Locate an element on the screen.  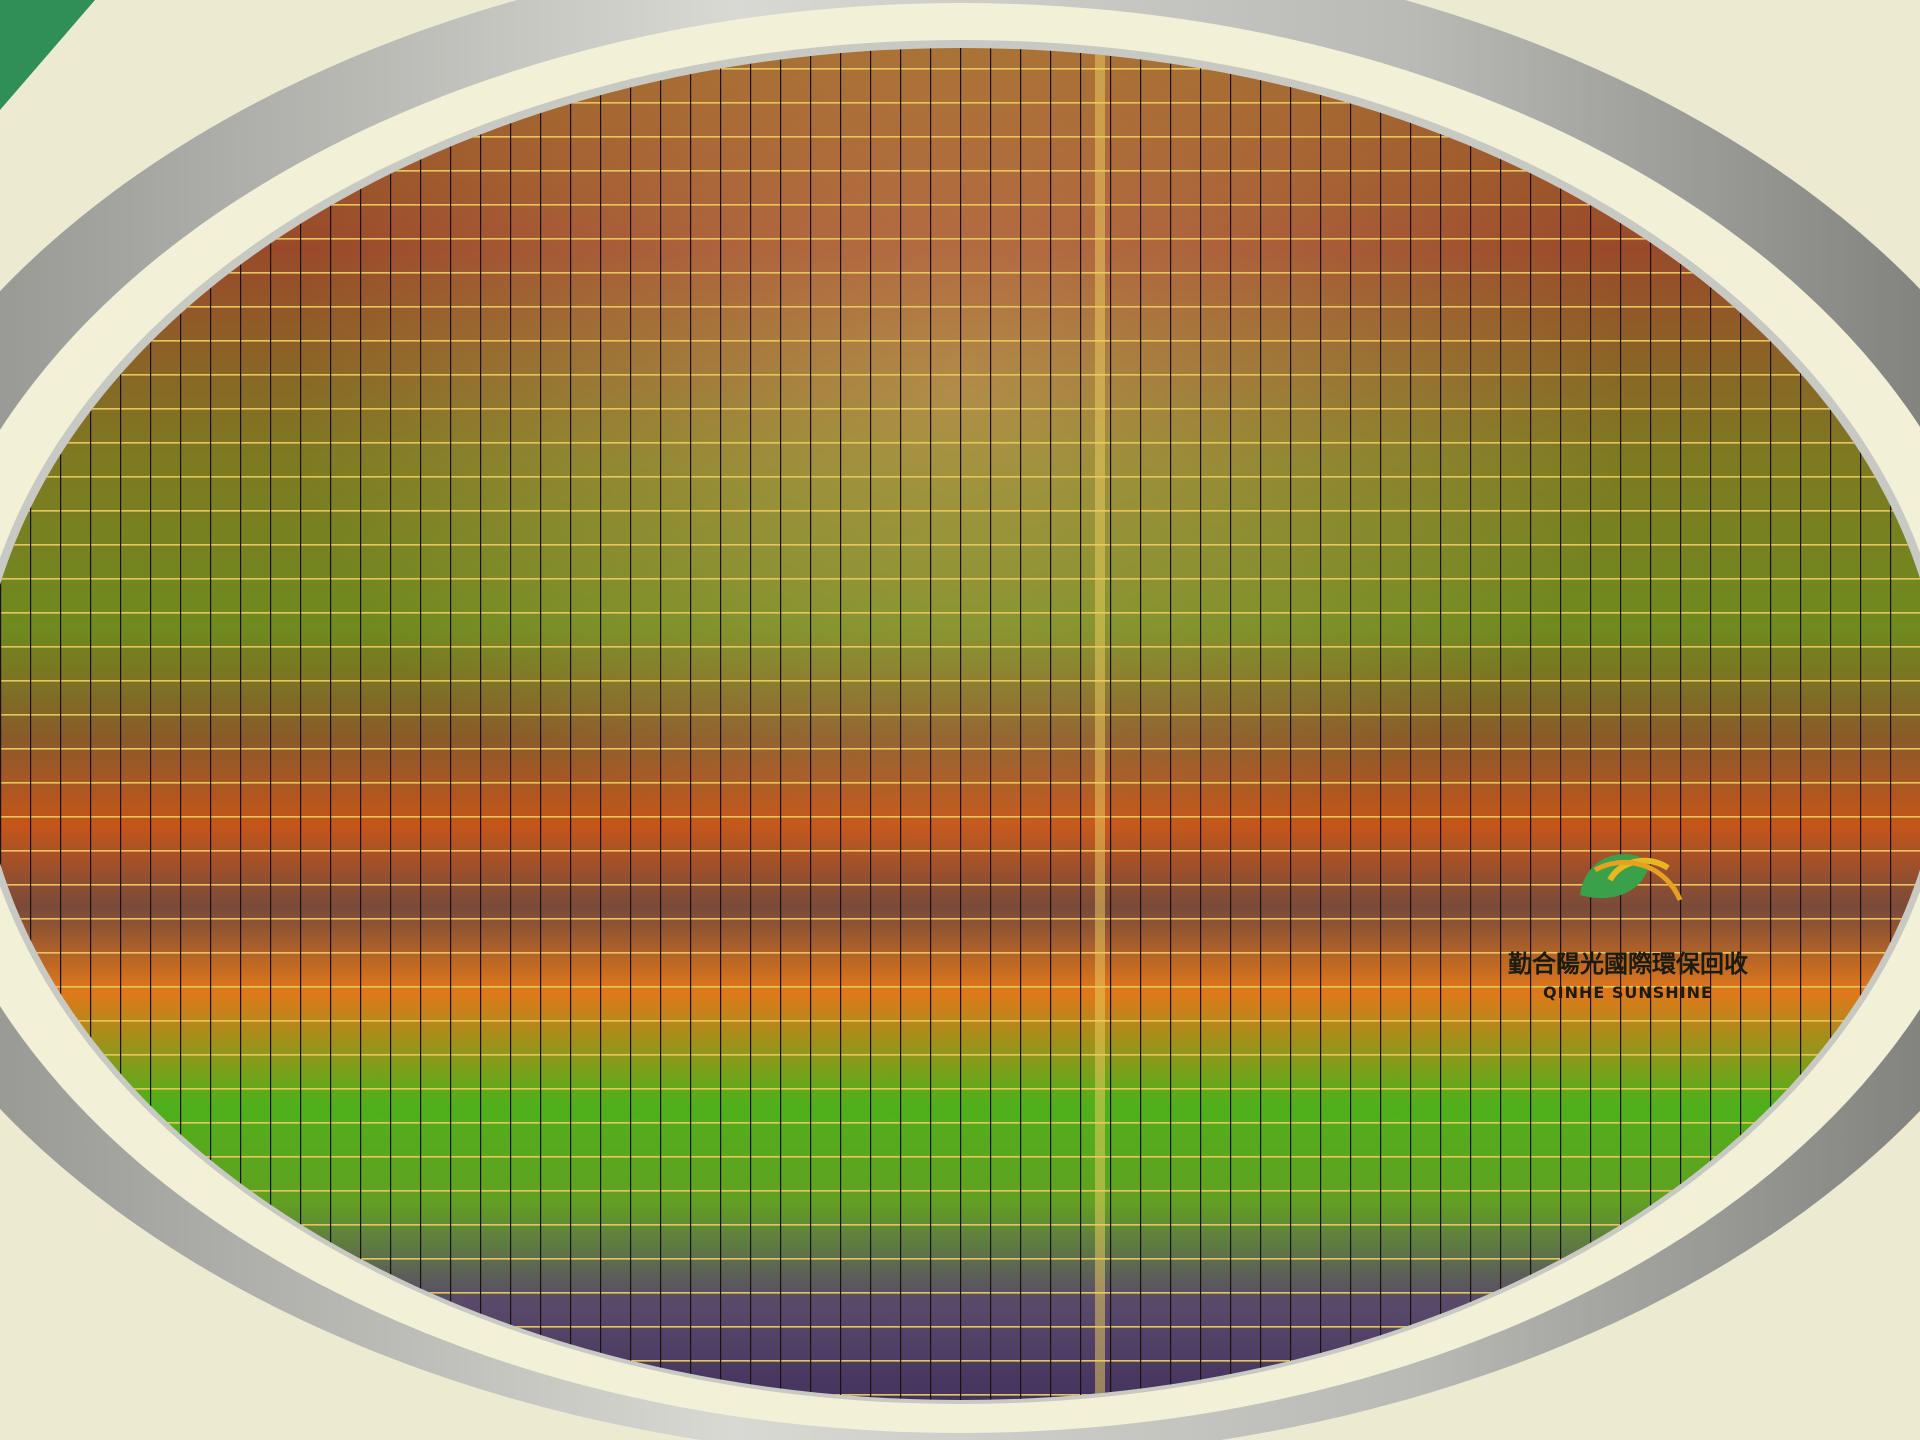
logo: 勤合陽光國際環保回收 QINHE SUNSHINE is located at coordinates (1628, 928).